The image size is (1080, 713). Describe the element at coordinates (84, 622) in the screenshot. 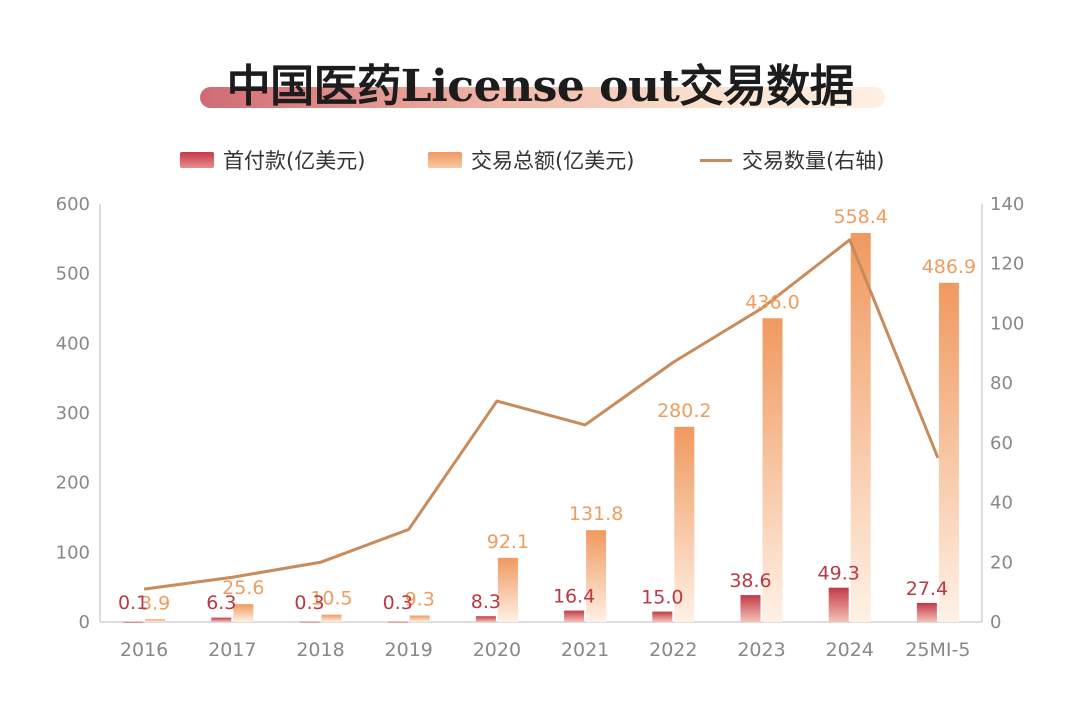

I see `y-left-tick-label: 0` at that location.